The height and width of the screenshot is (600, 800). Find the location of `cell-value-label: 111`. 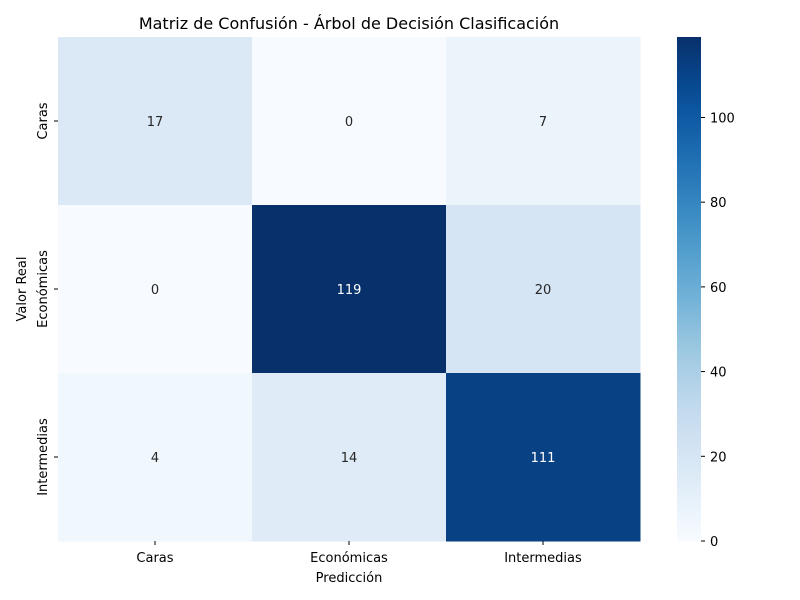

cell-value-label: 111 is located at coordinates (543, 458).